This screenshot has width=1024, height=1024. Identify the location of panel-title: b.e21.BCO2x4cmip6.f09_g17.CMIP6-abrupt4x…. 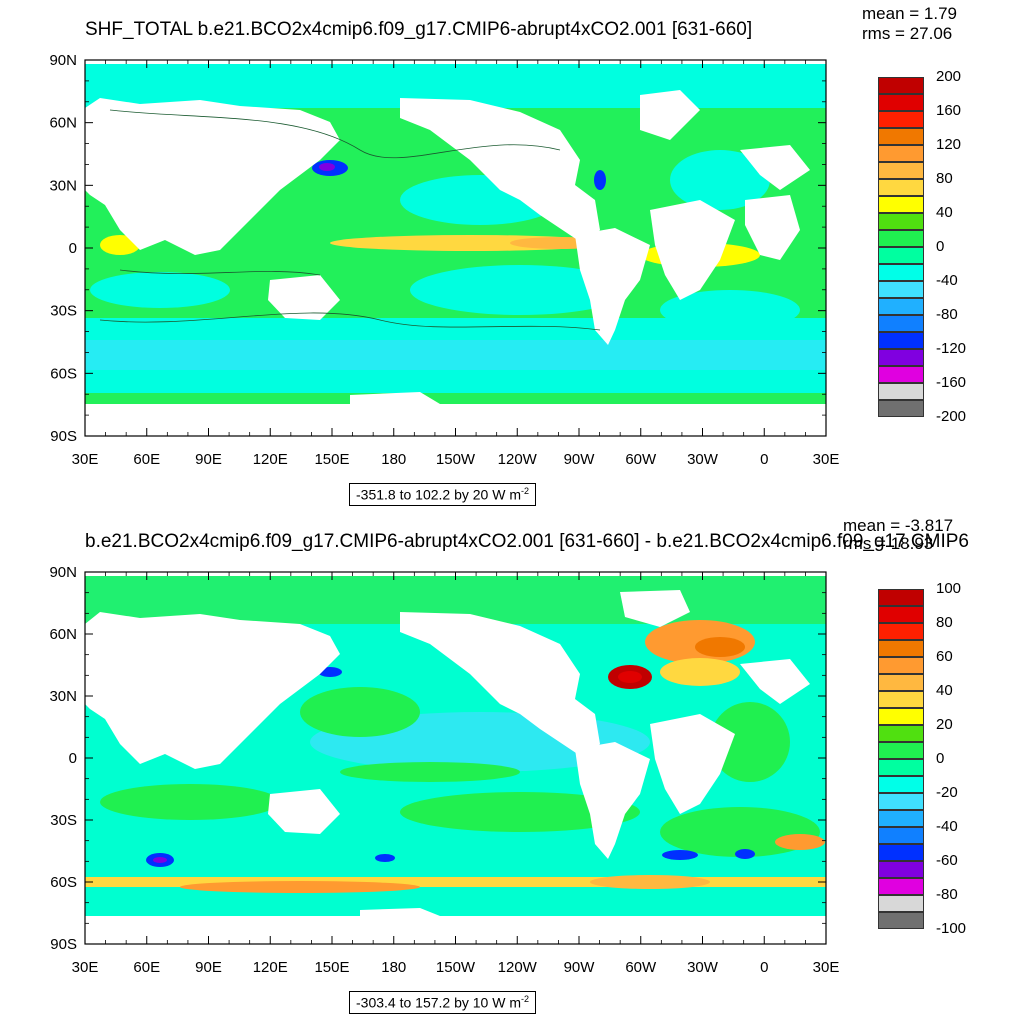
(527, 541).